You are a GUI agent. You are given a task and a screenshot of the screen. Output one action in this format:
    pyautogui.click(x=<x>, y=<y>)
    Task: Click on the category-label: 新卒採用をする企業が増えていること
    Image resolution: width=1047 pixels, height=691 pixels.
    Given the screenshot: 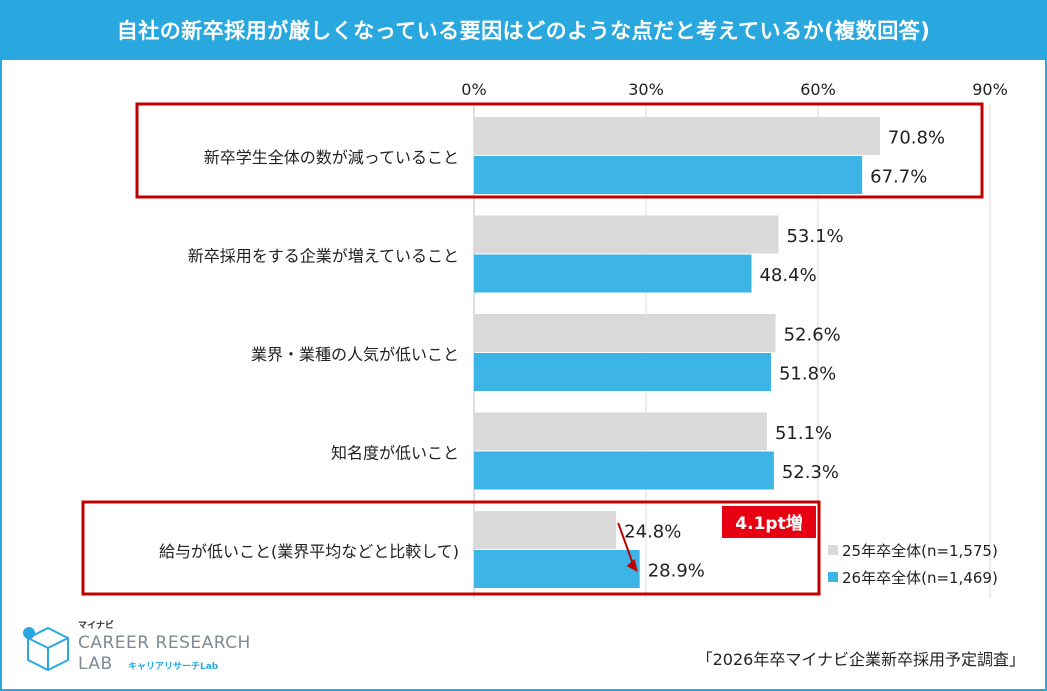 What is the action you would take?
    pyautogui.click(x=323, y=256)
    